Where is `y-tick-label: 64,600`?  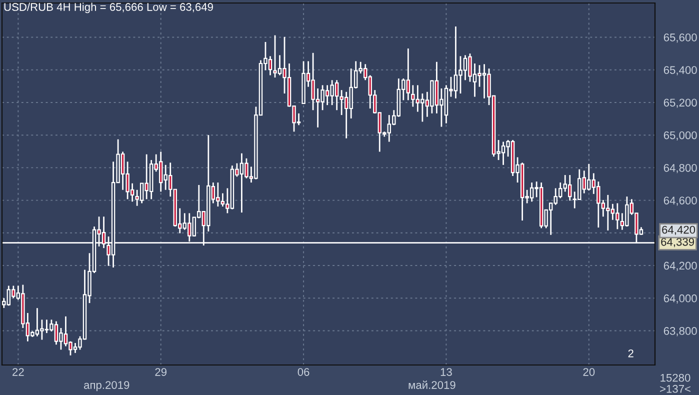 y-tick-label: 64,600 is located at coordinates (680, 201).